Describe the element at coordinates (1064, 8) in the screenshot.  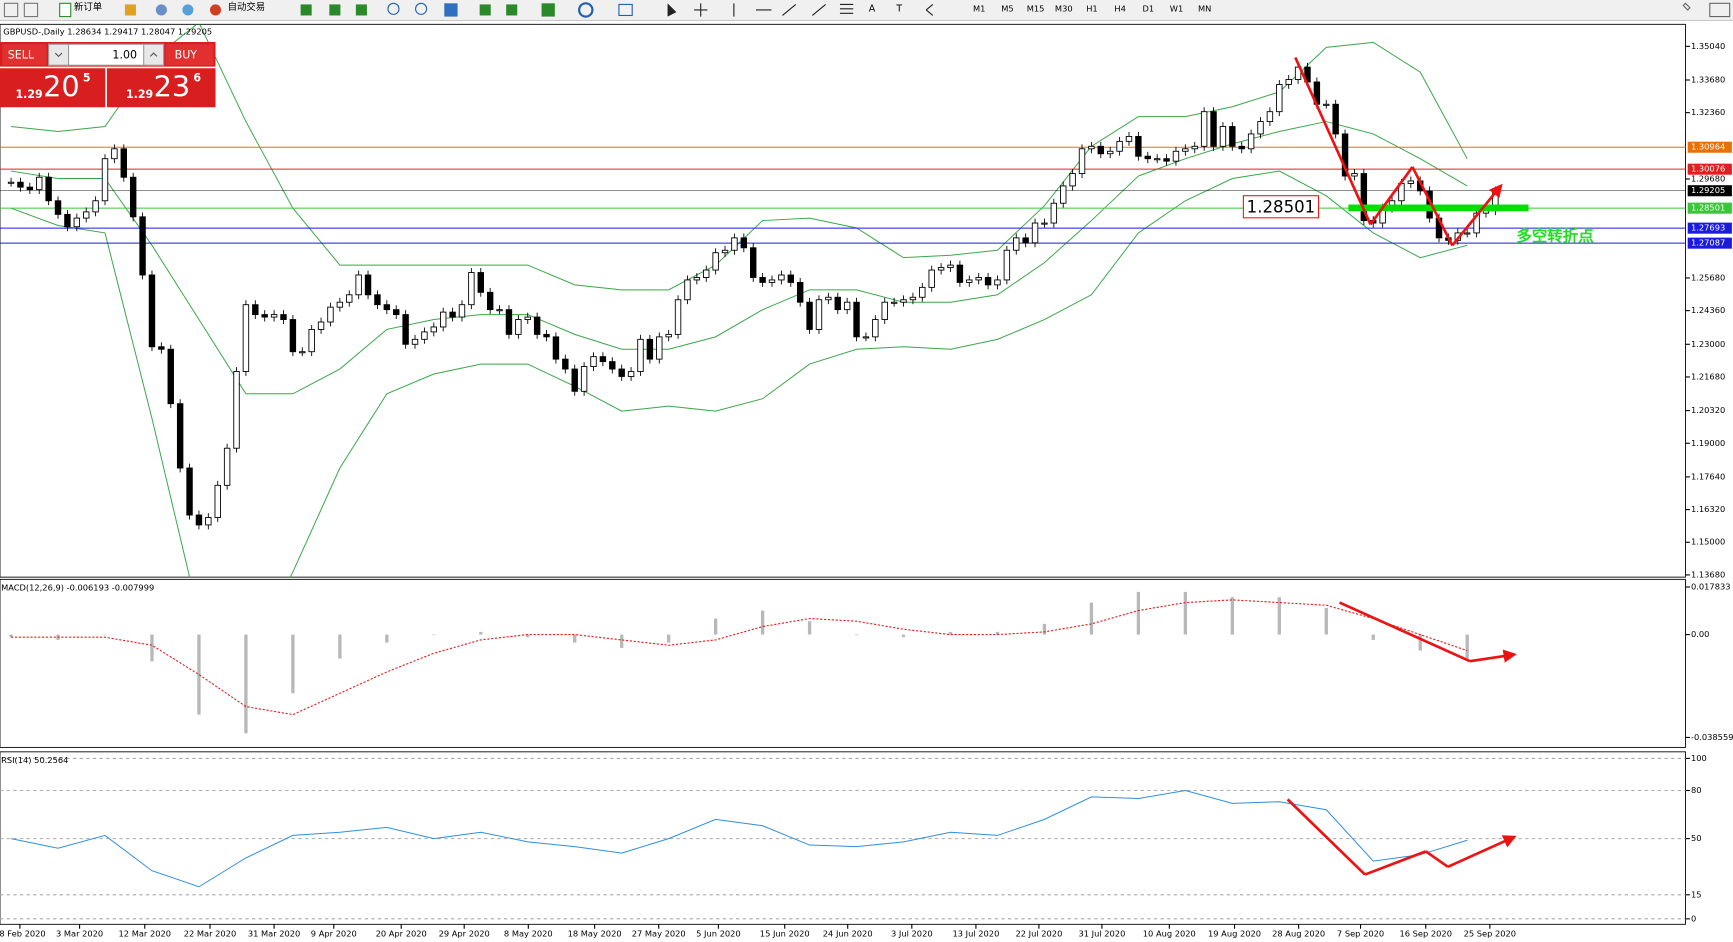
I see `timeframe-button: M30` at that location.